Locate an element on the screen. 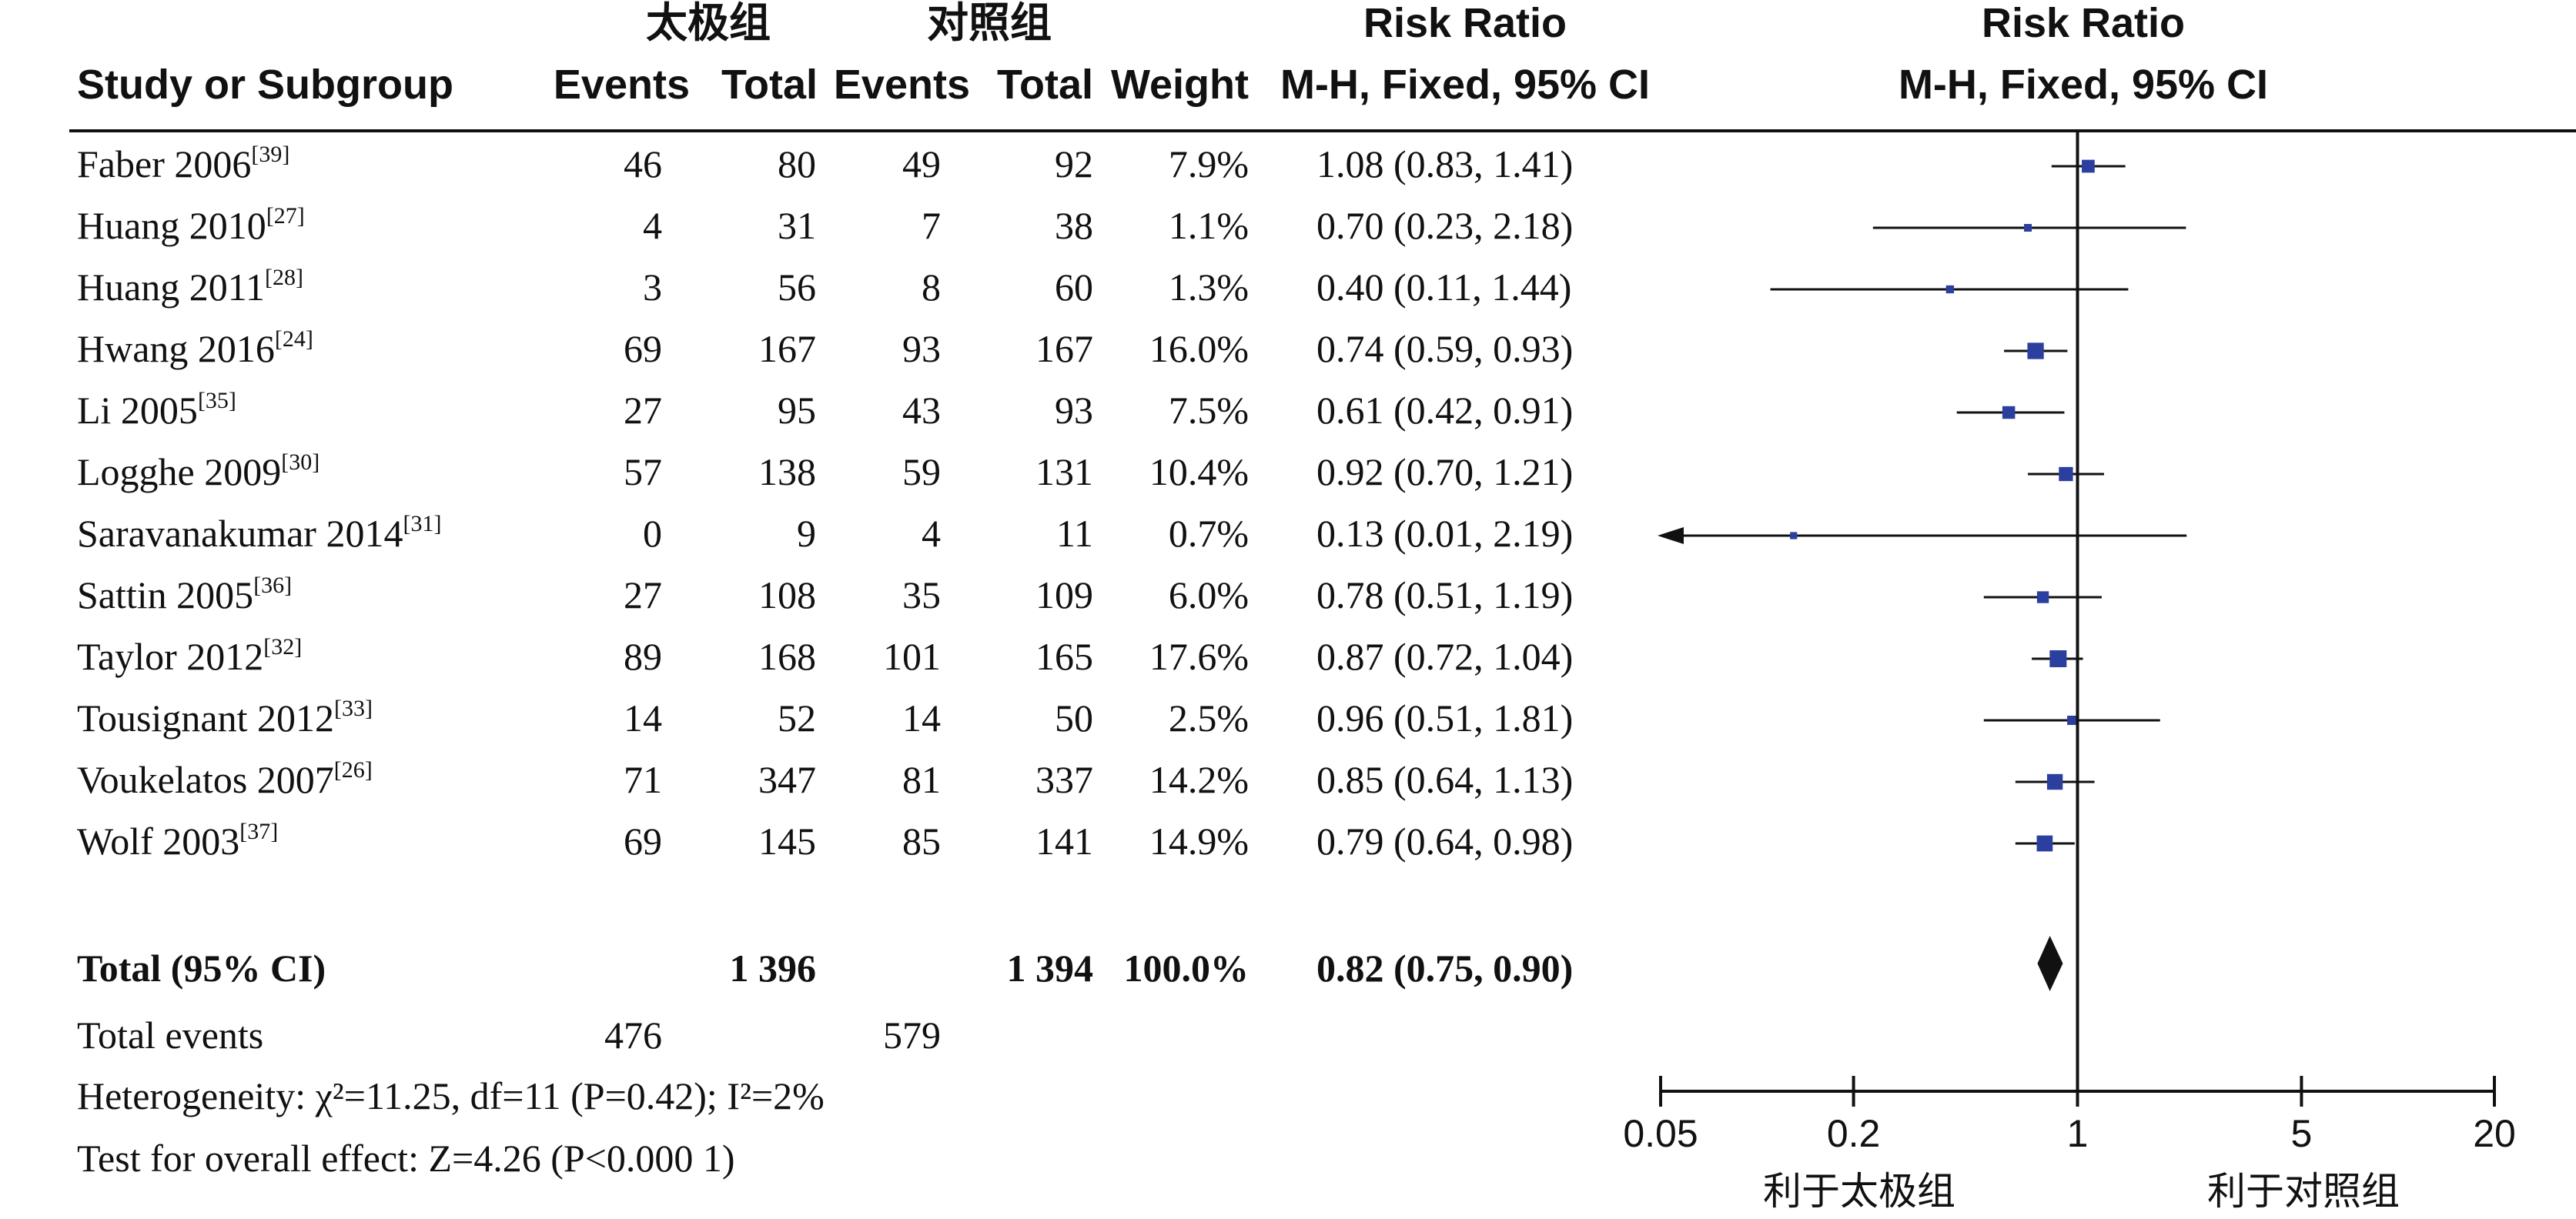 The width and height of the screenshot is (2576, 1219). group2-total-value: 38 is located at coordinates (1074, 225).